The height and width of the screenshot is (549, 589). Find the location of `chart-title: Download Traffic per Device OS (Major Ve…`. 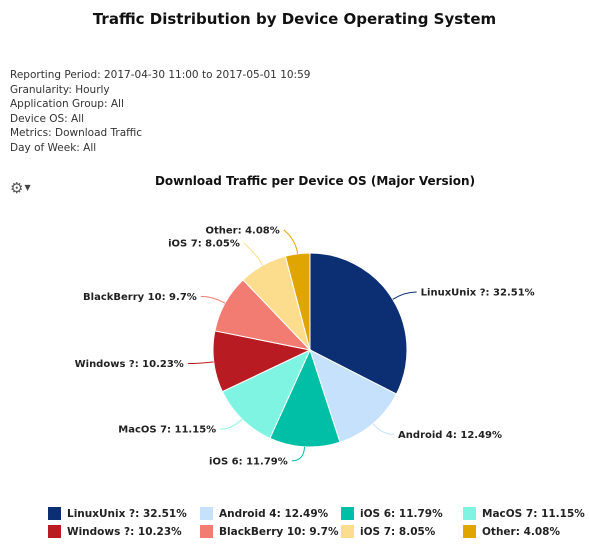

chart-title: Download Traffic per Device OS (Major Ve… is located at coordinates (315, 181).